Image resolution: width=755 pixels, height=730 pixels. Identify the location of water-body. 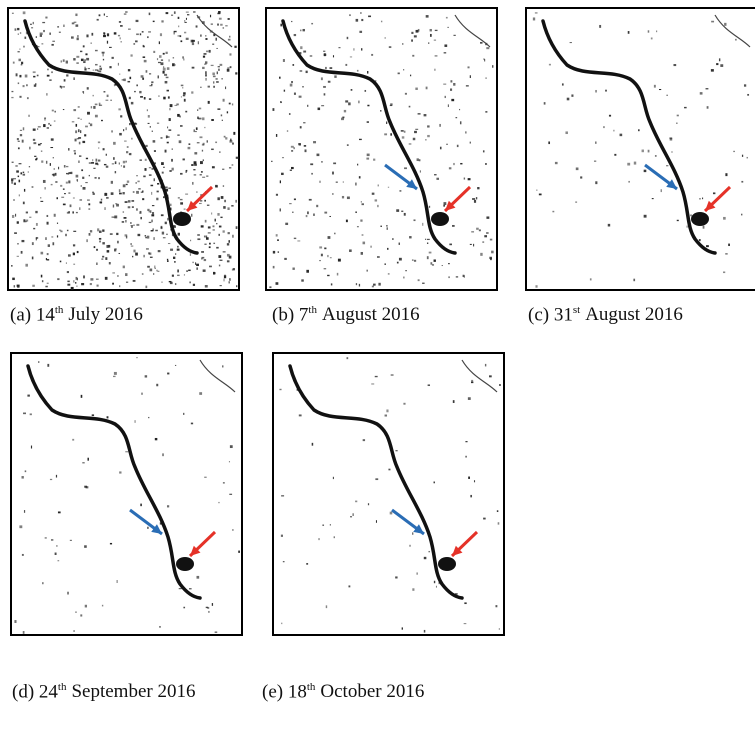
(440, 219).